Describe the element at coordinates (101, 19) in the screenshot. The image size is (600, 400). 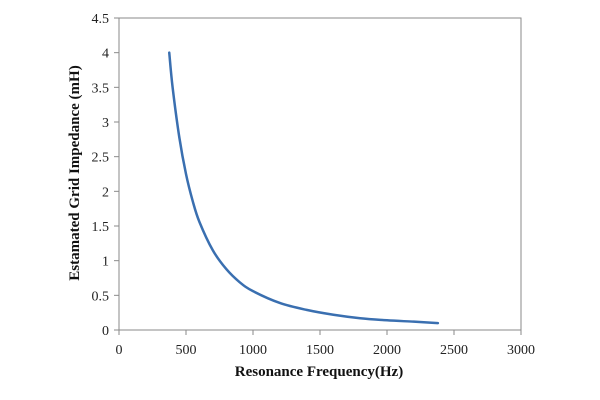
I see `y-tick-label: 4.5` at that location.